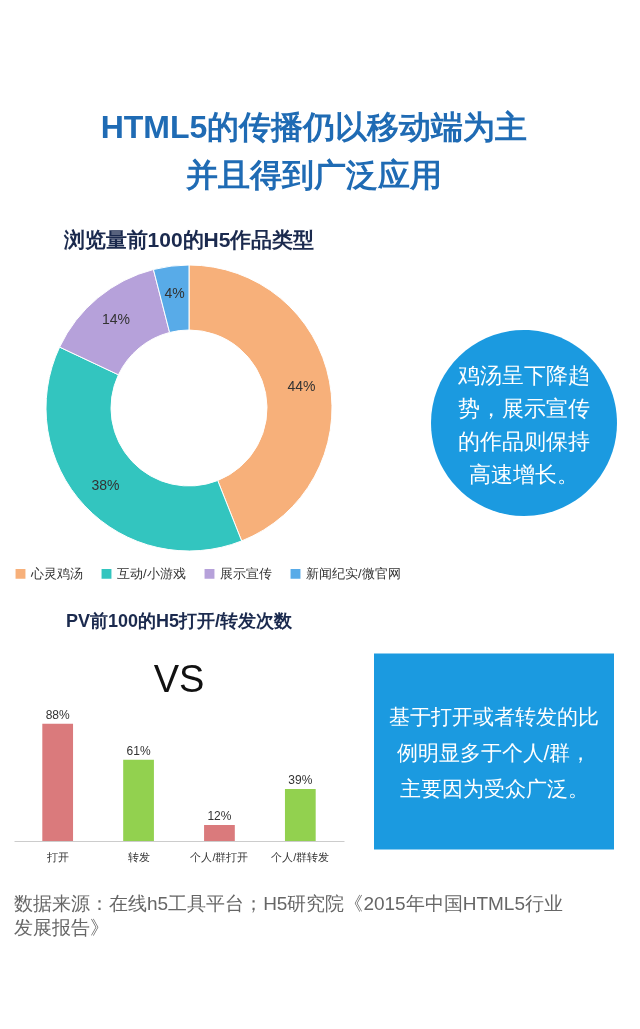  I want to click on text: VS, so click(179, 679).